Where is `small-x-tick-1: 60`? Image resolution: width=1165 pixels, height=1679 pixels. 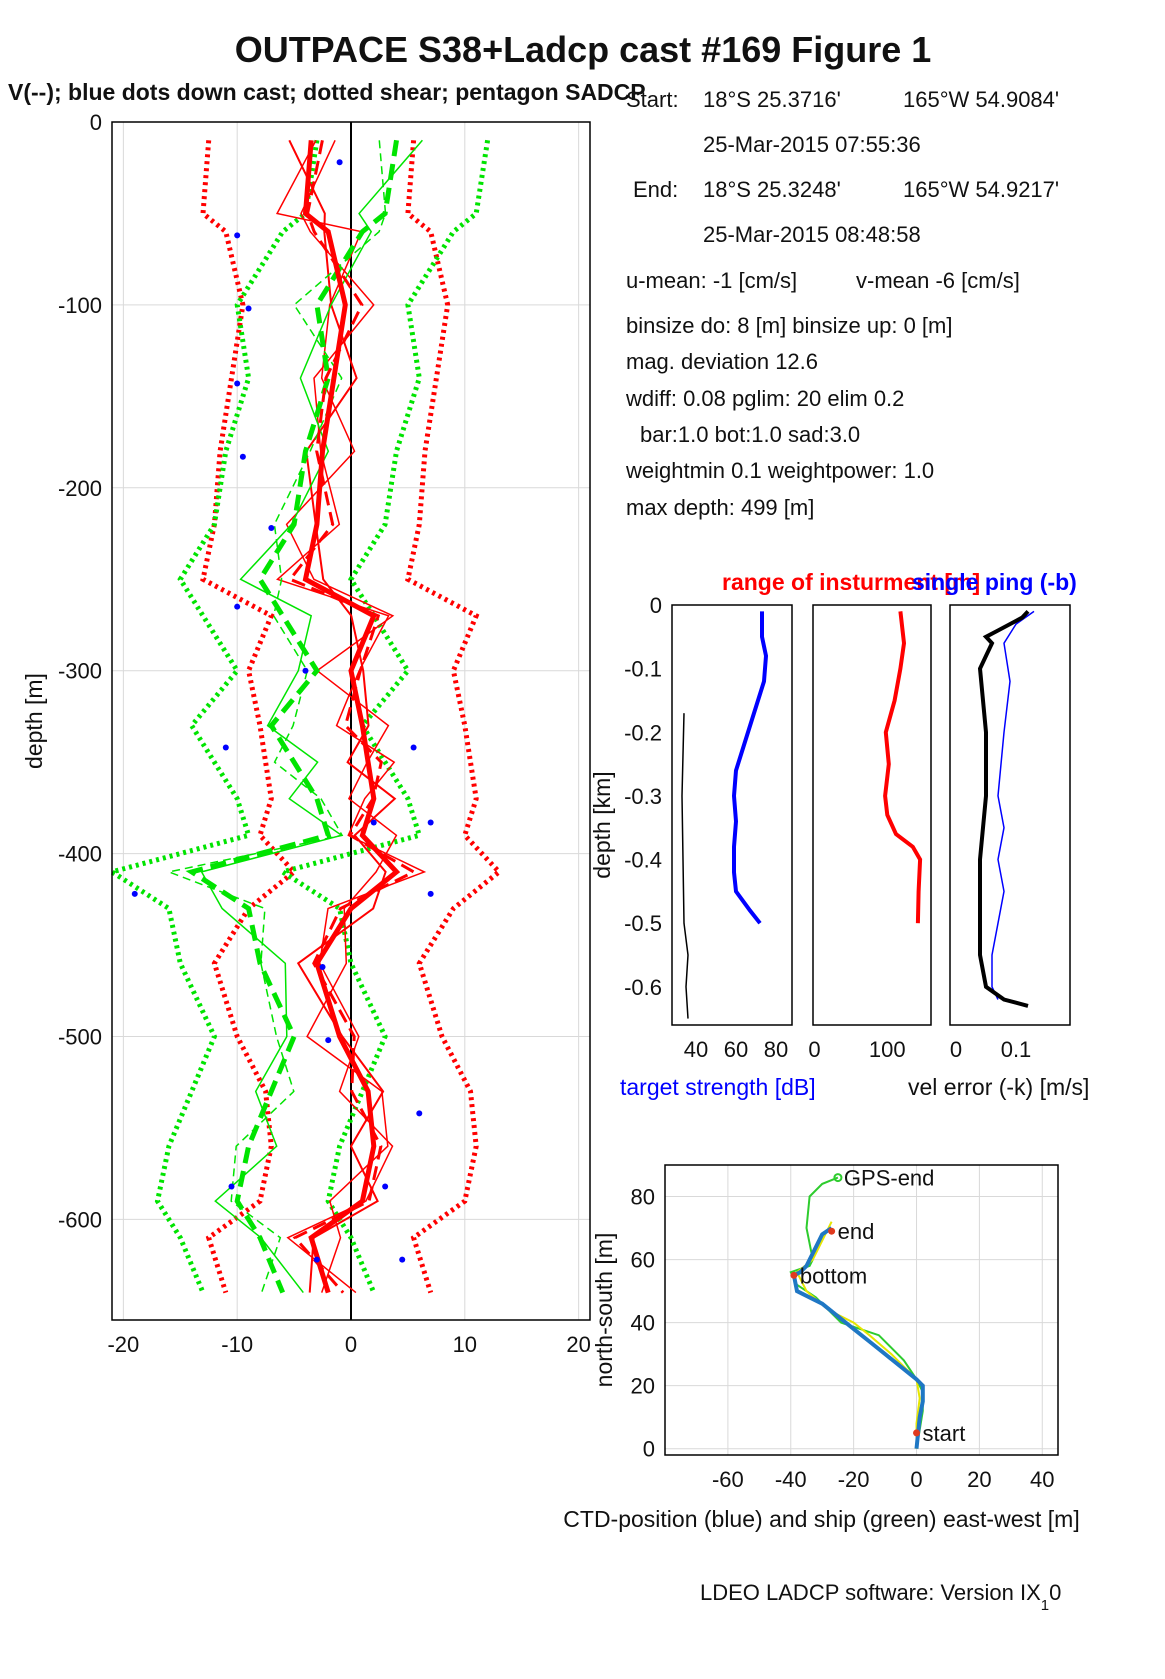 small-x-tick-1: 60 is located at coordinates (736, 1049).